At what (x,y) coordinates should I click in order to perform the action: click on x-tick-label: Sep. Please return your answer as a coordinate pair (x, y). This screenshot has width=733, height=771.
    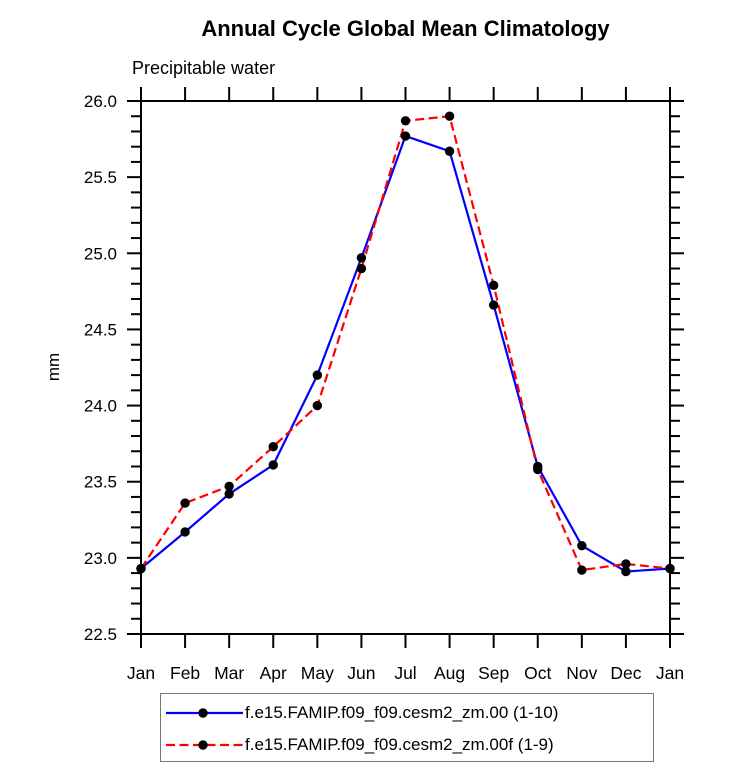
    Looking at the image, I should click on (493, 673).